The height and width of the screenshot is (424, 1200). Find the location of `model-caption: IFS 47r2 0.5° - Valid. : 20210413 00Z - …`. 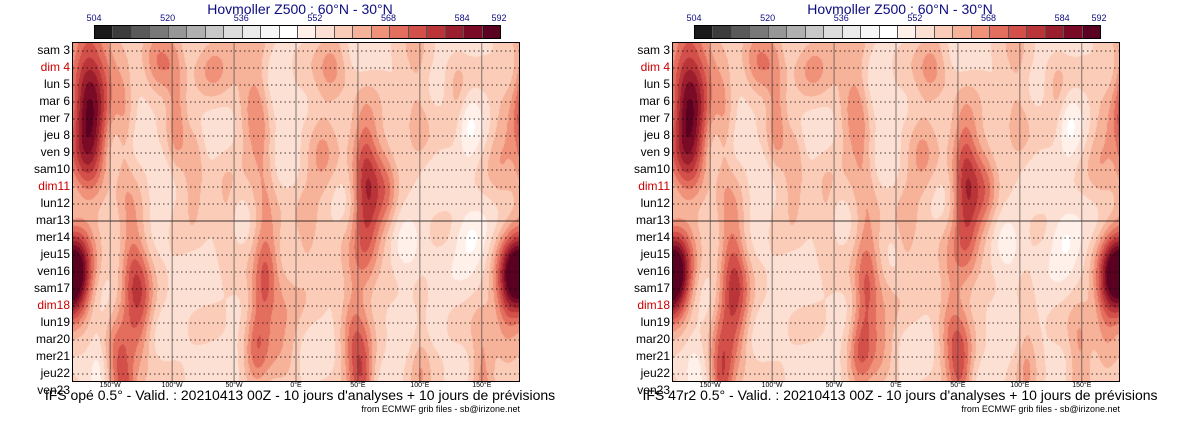

model-caption: IFS 47r2 0.5° - Valid. : 20210413 00Z - … is located at coordinates (900, 395).